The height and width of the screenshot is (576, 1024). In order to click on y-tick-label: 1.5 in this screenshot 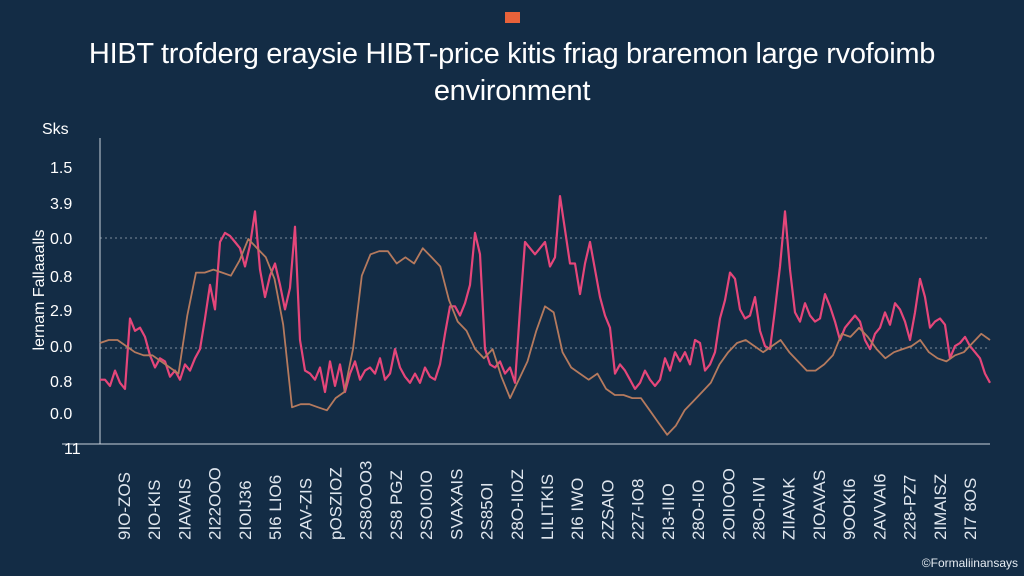, I will do `click(61, 168)`.